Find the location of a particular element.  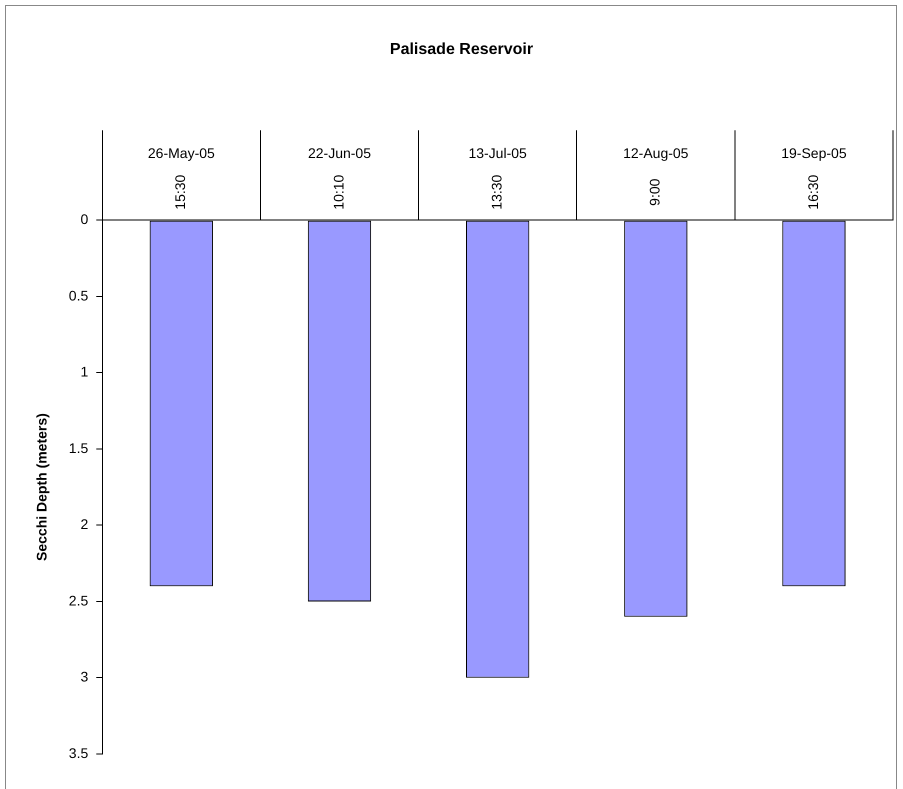

x-tick-label: 26-May-05 15:30 is located at coordinates (182, 177).